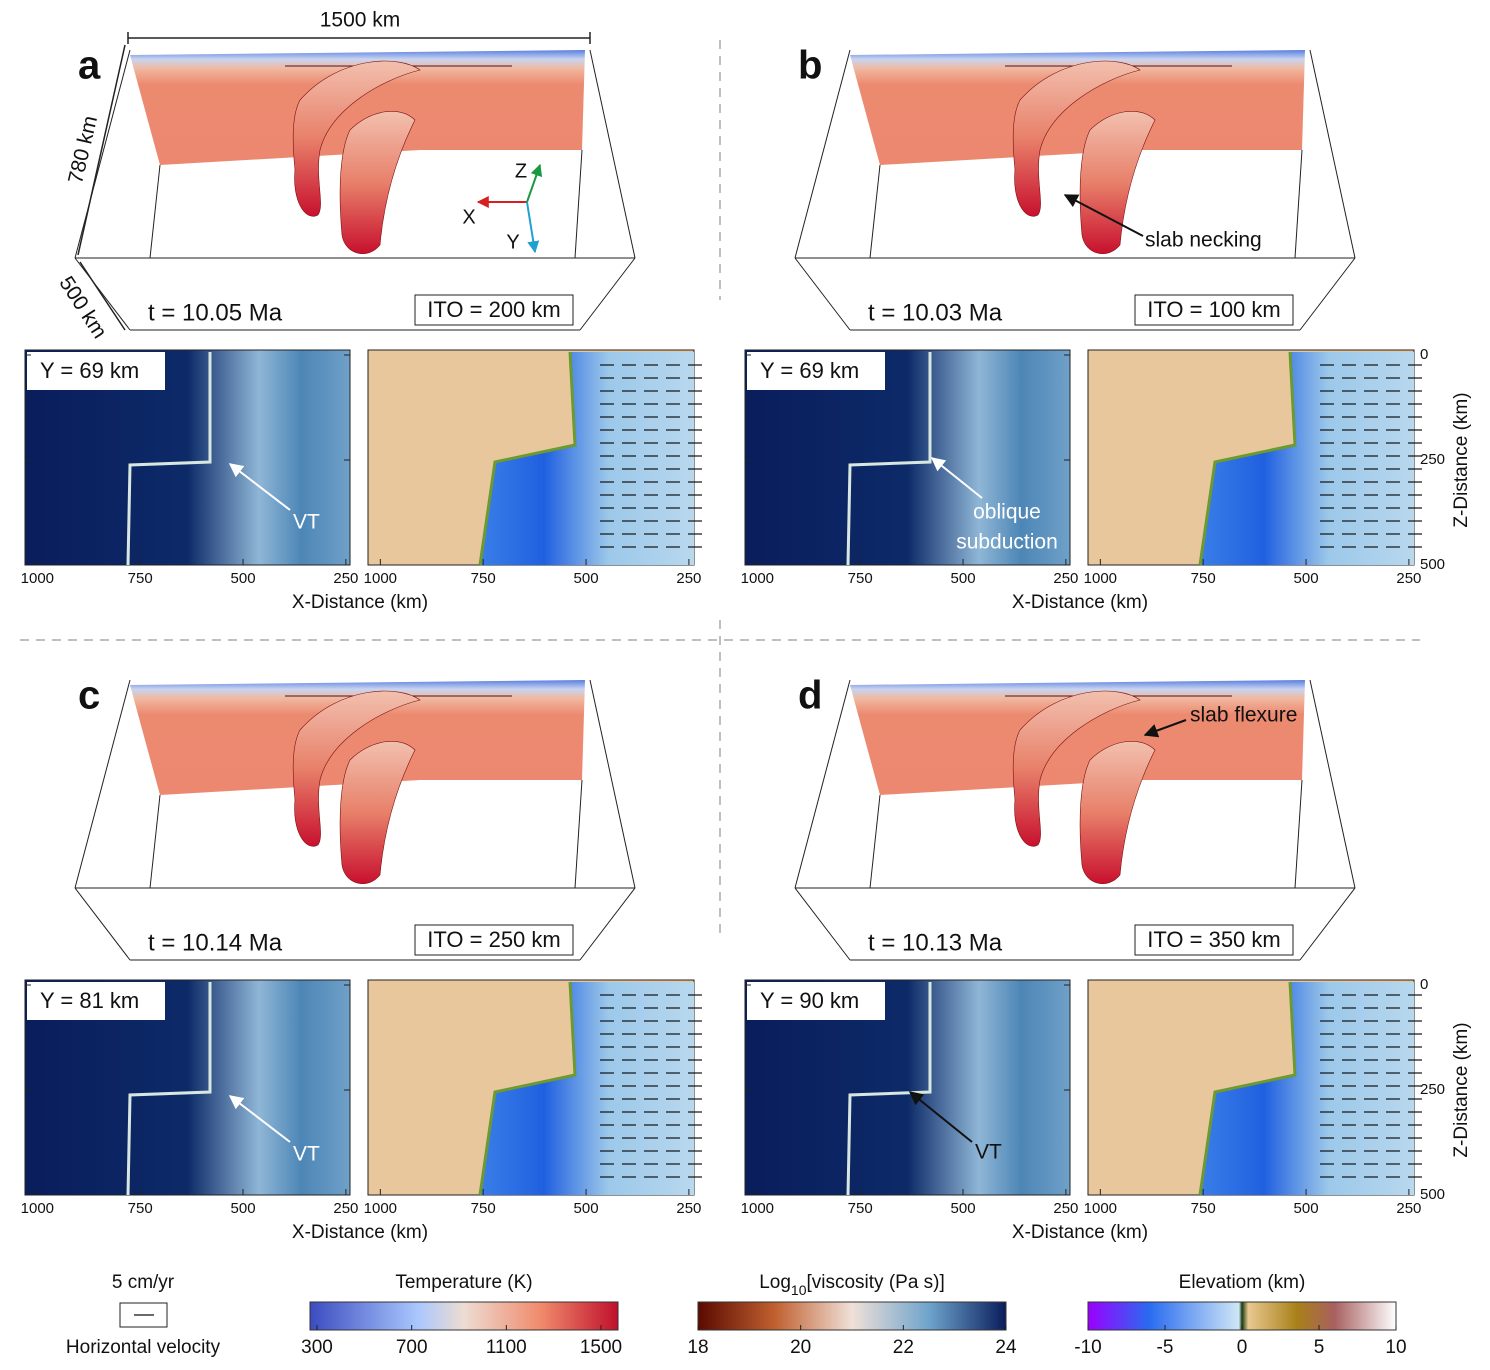 This screenshot has width=1490, height=1370. What do you see at coordinates (775, 1282) in the screenshot?
I see `legend-title-part: Log` at bounding box center [775, 1282].